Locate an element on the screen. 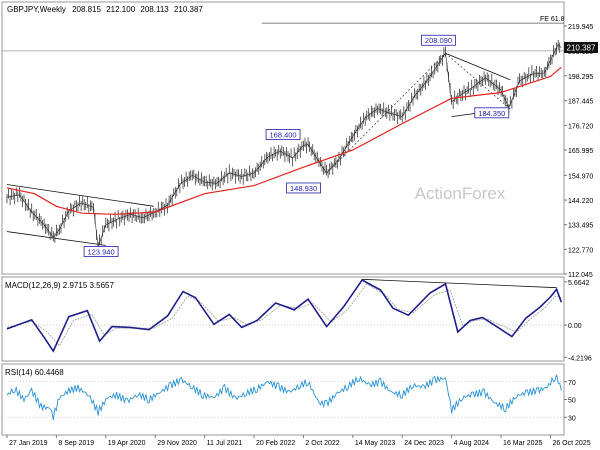  macd-y-tick-label: 5.6642 is located at coordinates (579, 283).